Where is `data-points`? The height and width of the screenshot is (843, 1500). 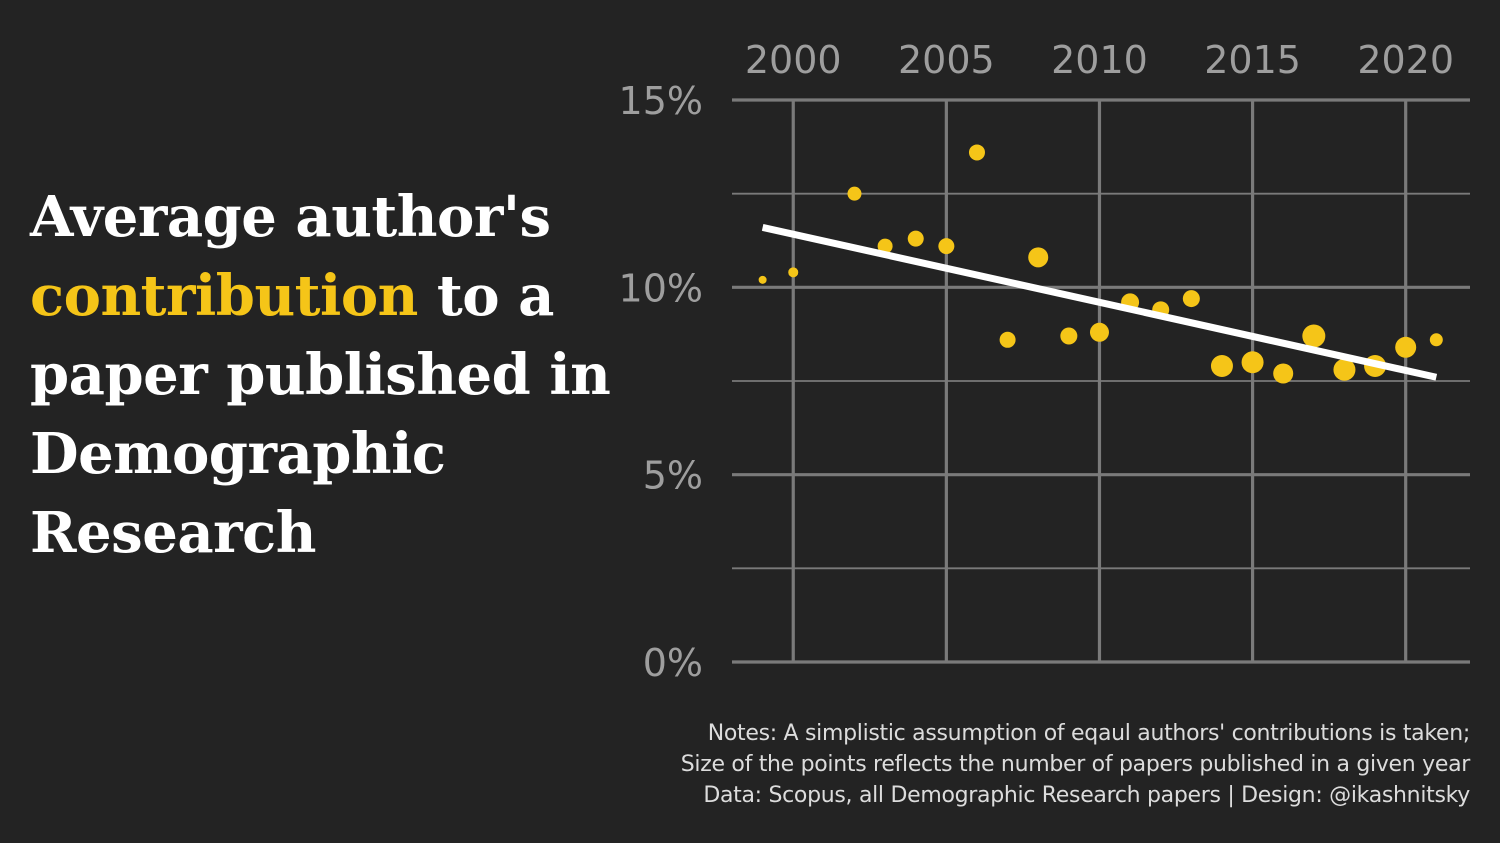 data-points is located at coordinates (1100, 264).